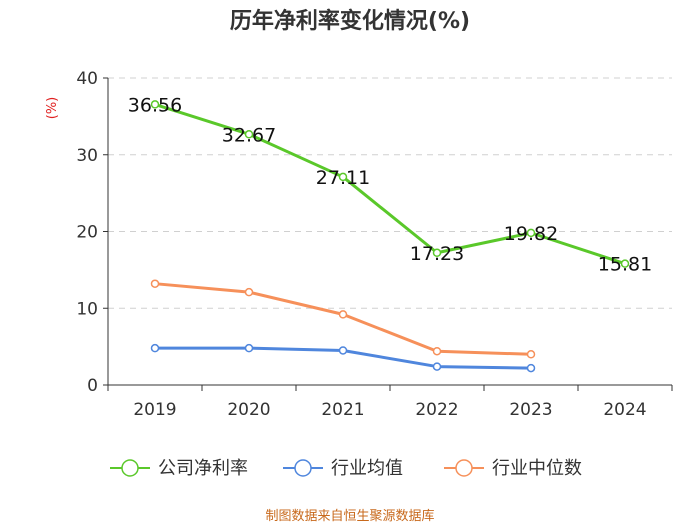 Image resolution: width=700 pixels, height=525 pixels. What do you see at coordinates (248, 410) in the screenshot?
I see `x-tick-label: 2020` at bounding box center [248, 410].